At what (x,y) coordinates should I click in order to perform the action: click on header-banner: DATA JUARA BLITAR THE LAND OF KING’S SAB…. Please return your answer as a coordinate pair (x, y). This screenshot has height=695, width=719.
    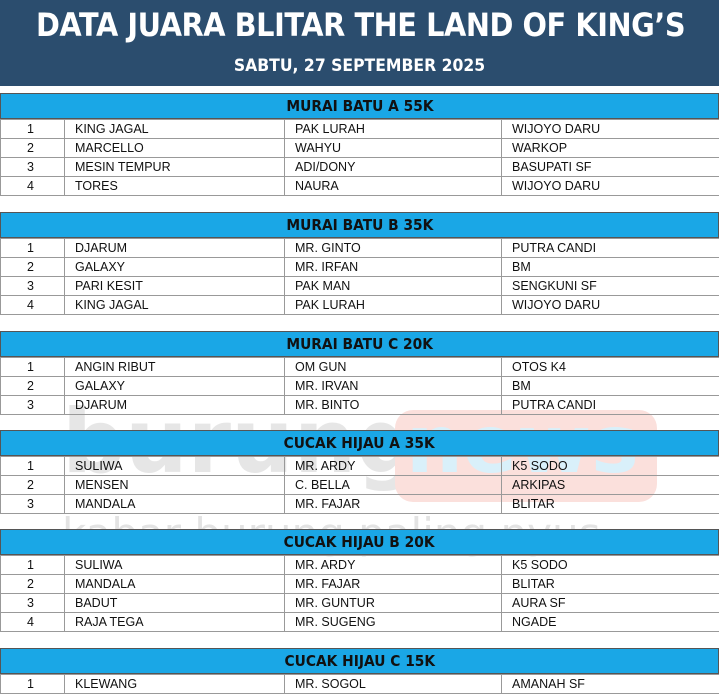
    Looking at the image, I should click on (359, 43).